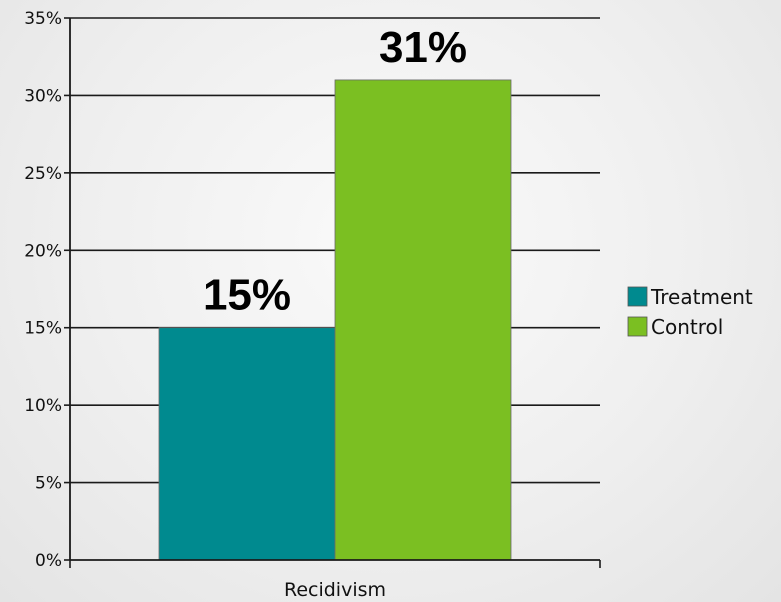  I want to click on y-tick-label: 25%, so click(43, 174).